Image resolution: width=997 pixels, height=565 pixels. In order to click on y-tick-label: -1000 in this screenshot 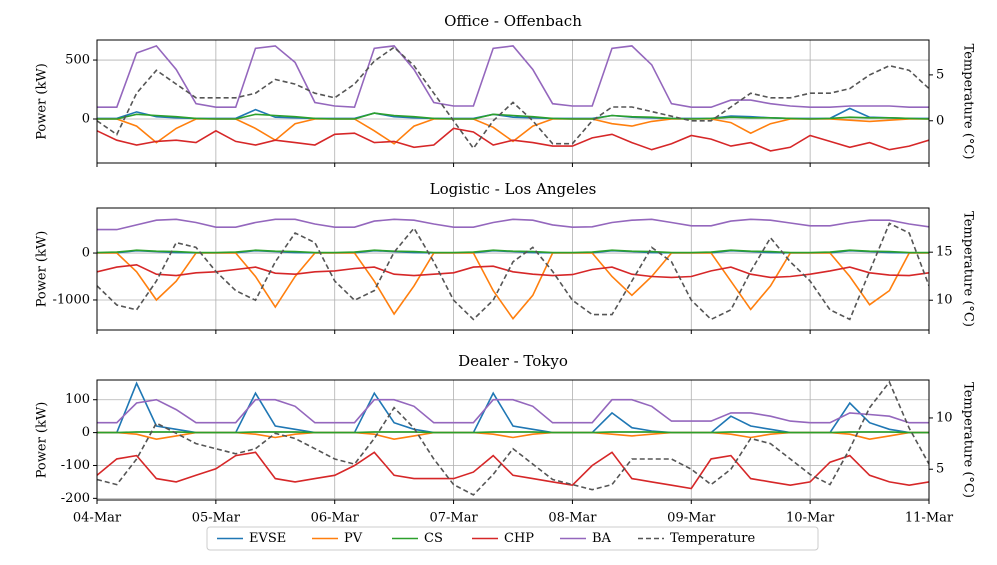, I will do `click(71, 299)`.